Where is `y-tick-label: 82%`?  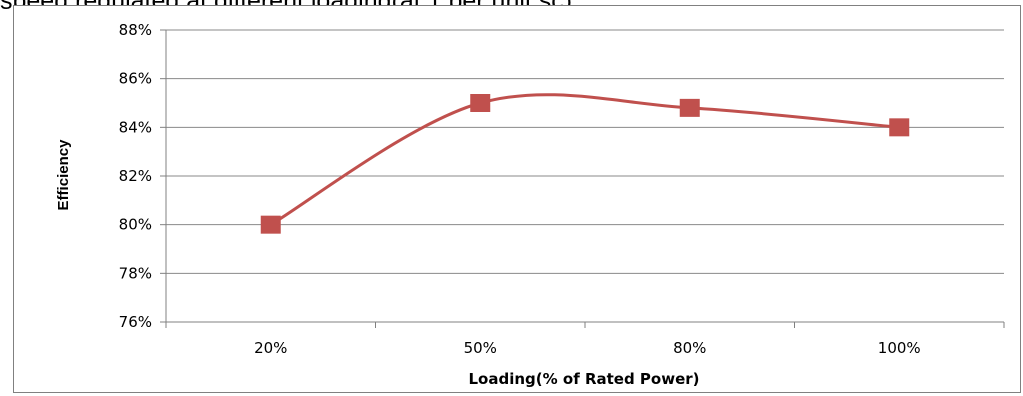 y-tick-label: 82% is located at coordinates (135, 176).